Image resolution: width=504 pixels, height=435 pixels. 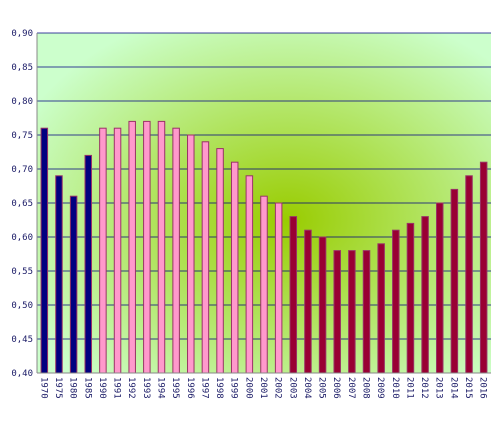 What do you see at coordinates (352, 312) in the screenshot?
I see `bar-2007` at bounding box center [352, 312].